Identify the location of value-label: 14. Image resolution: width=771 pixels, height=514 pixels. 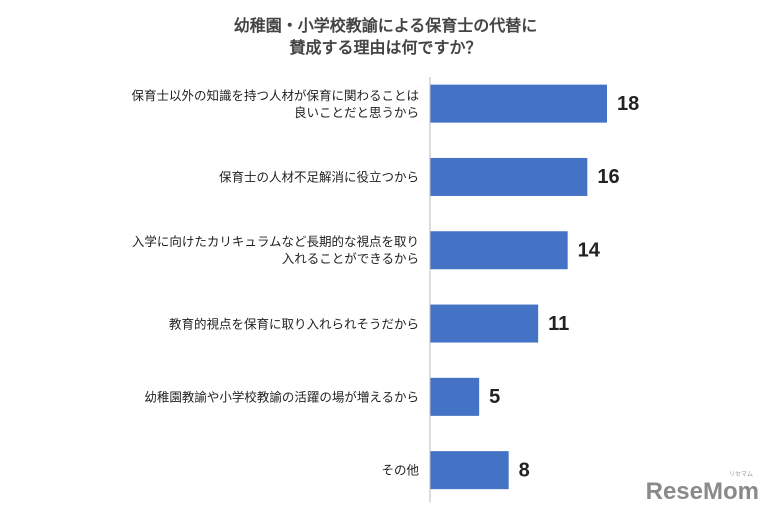
(589, 251).